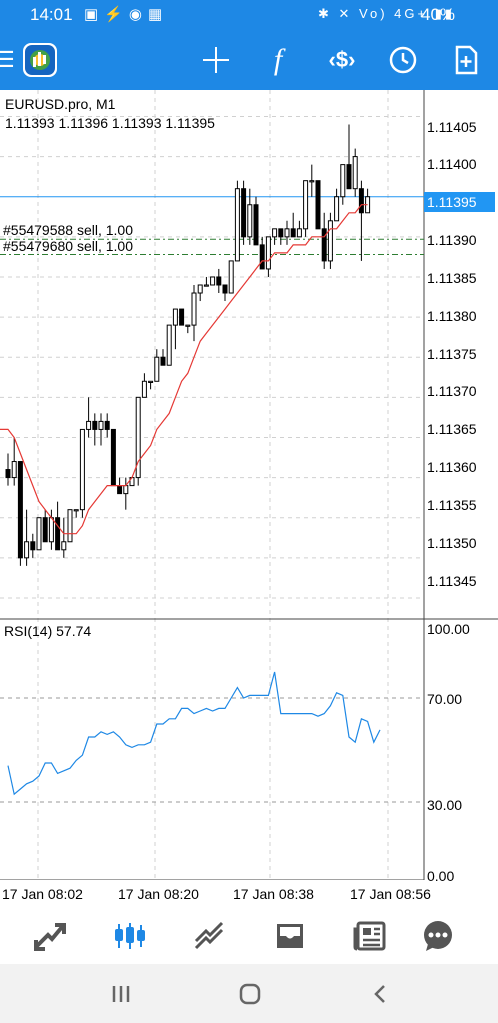  What do you see at coordinates (452, 278) in the screenshot?
I see `price-tick-label: 1.11385` at bounding box center [452, 278].